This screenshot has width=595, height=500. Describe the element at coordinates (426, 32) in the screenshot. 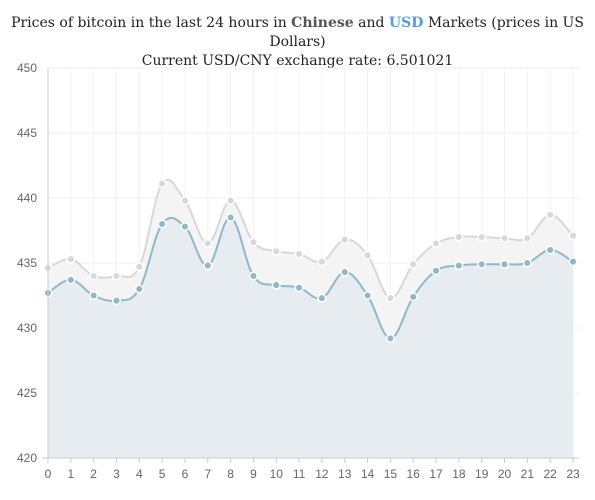

I see `title-suffix: Markets (prices in US Dollars)` at that location.